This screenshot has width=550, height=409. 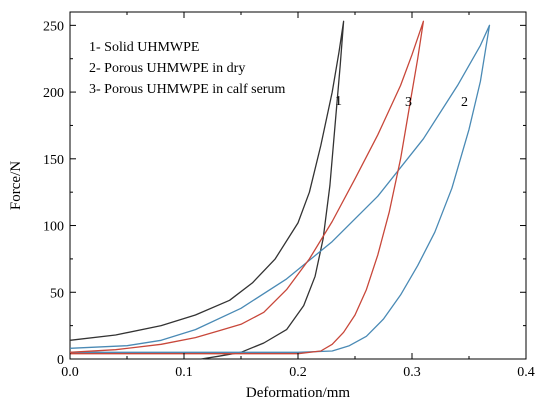 I want to click on legend-entry-3: 3- Porous UHMWPE in calf serum, so click(x=187, y=89).